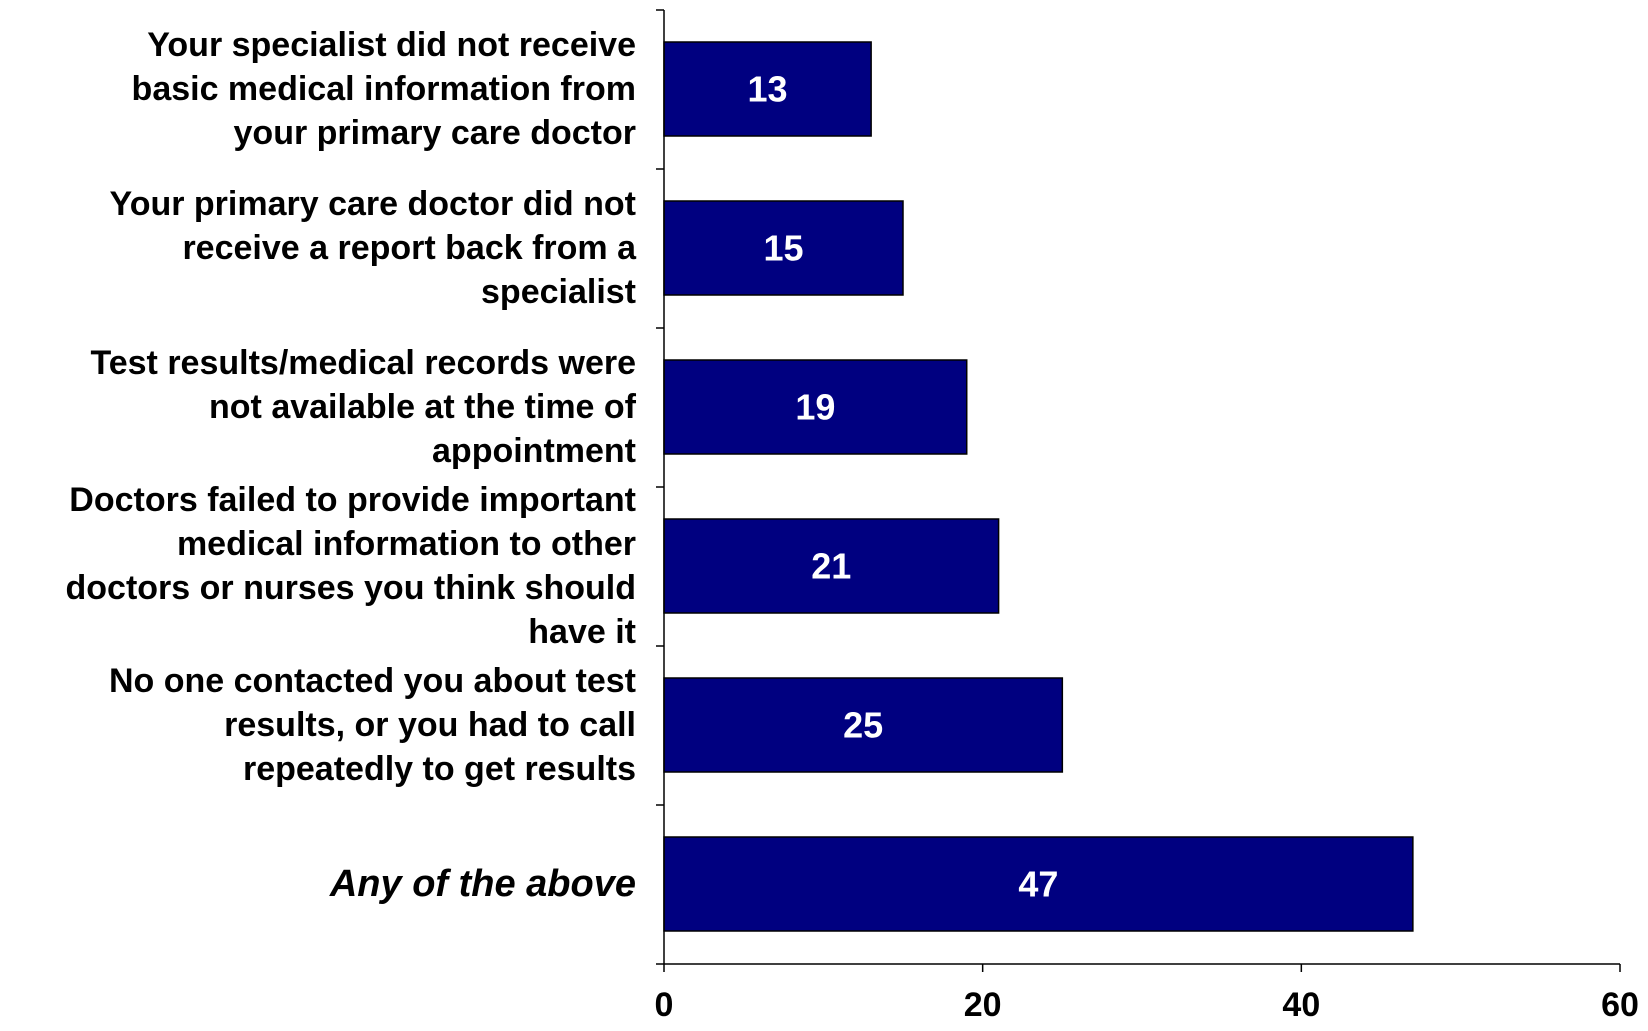 This screenshot has height=1031, width=1648. What do you see at coordinates (664, 1005) in the screenshot?
I see `x-tick-label-0: 0` at bounding box center [664, 1005].